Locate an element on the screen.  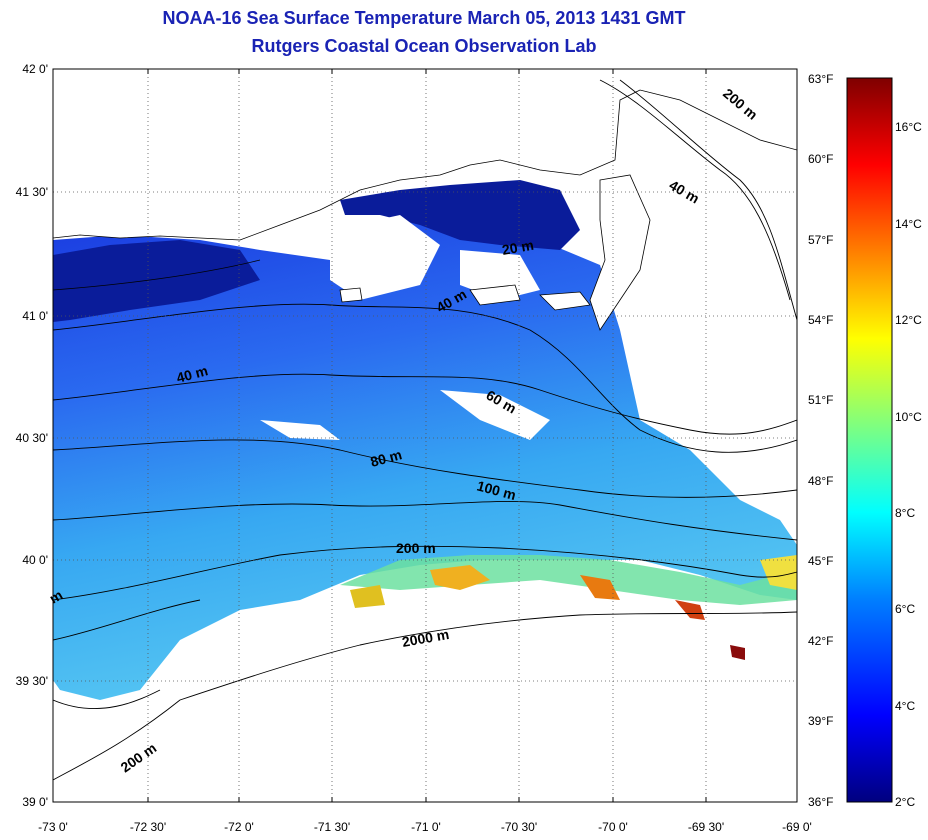
lat-label: 40 0' is located at coordinates (35, 560).